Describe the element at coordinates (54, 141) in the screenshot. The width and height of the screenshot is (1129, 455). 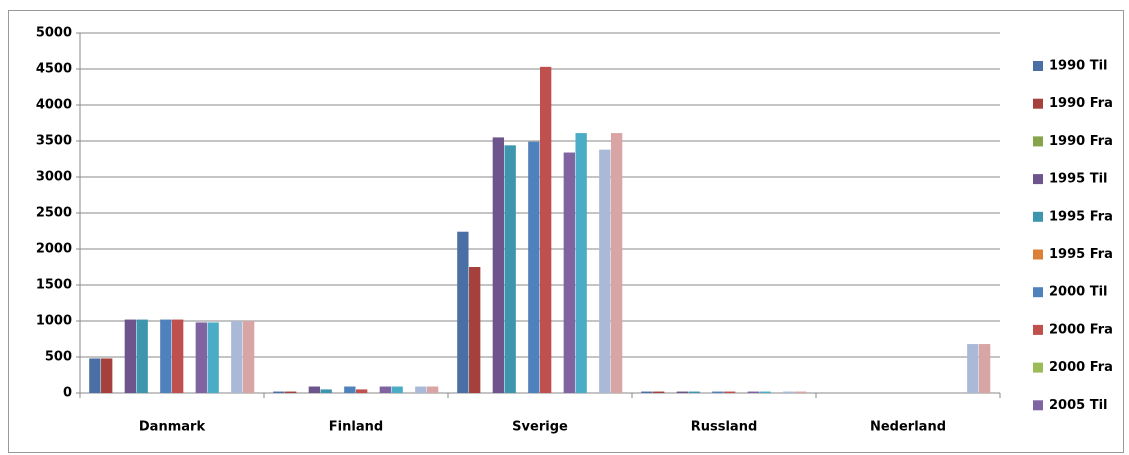
I see `y-tick-label: 3500` at that location.